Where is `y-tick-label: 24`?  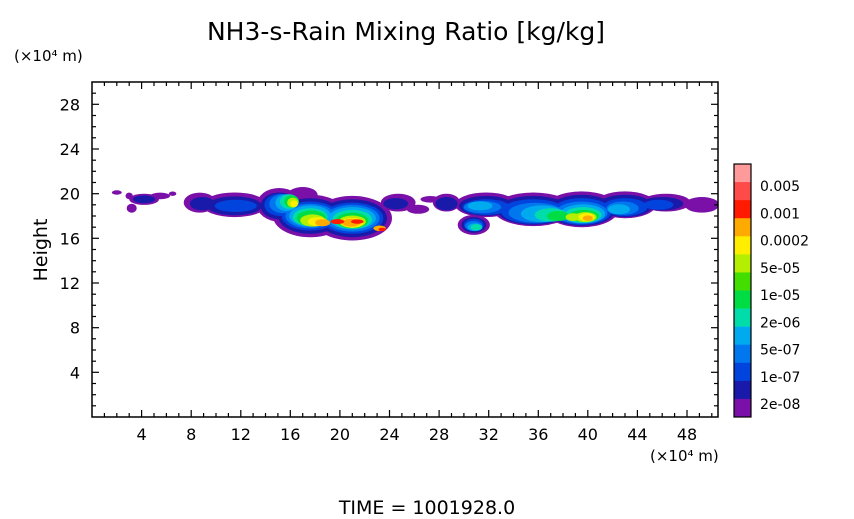 y-tick-label: 24 is located at coordinates (70, 149).